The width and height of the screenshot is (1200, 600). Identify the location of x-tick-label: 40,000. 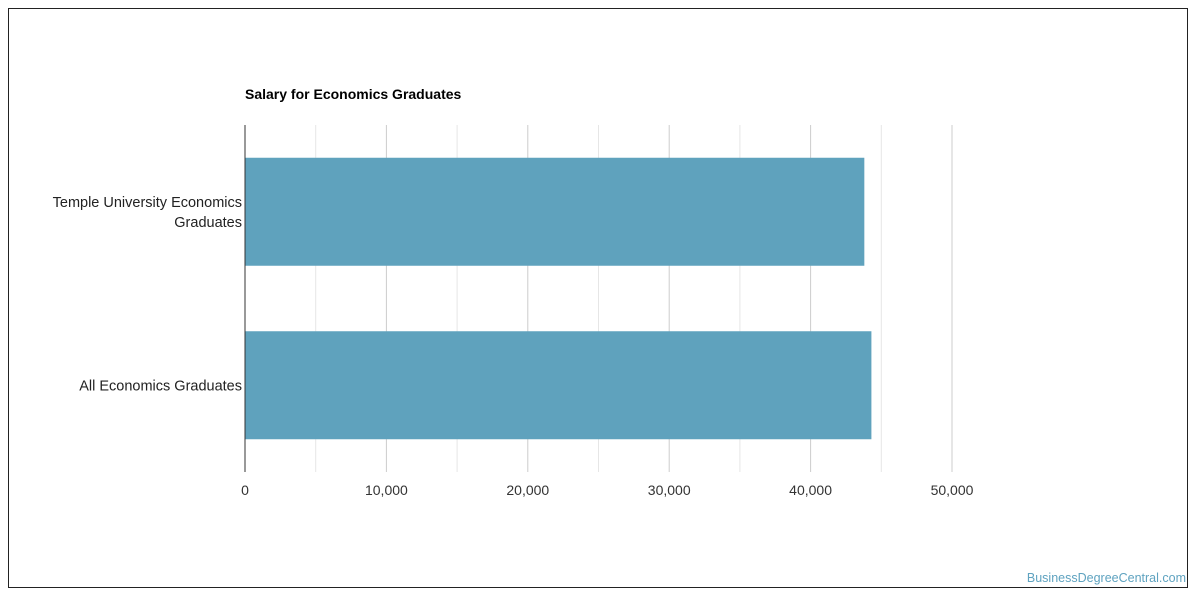
(810, 490).